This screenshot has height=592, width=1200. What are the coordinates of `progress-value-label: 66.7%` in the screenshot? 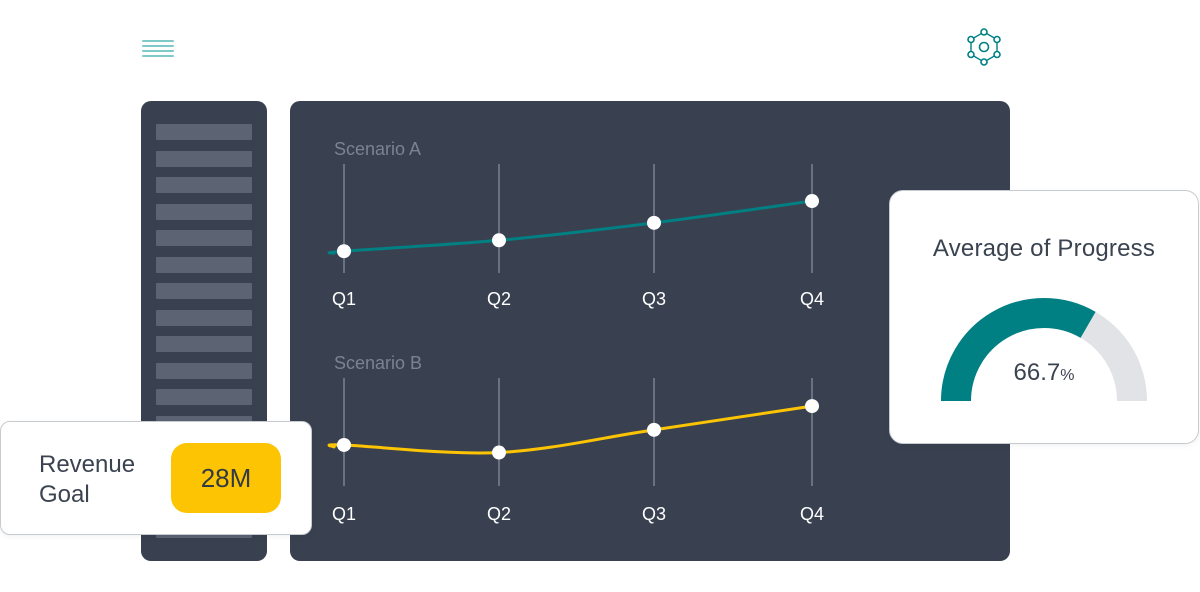 It's located at (1044, 373).